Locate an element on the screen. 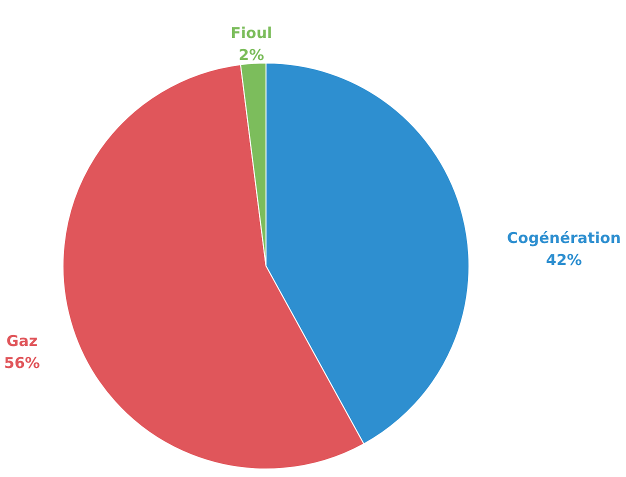 Image resolution: width=626 pixels, height=477 pixels. data-label: 42% is located at coordinates (564, 260).